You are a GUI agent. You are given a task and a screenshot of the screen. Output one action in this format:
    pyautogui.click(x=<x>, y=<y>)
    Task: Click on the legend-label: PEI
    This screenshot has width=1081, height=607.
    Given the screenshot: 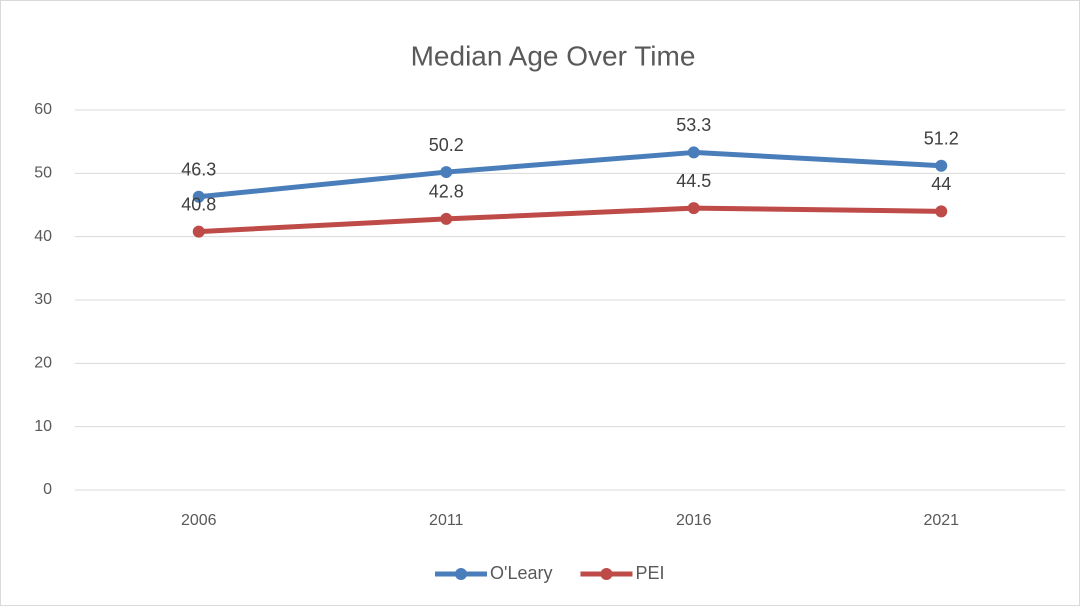 What is the action you would take?
    pyautogui.click(x=649, y=573)
    